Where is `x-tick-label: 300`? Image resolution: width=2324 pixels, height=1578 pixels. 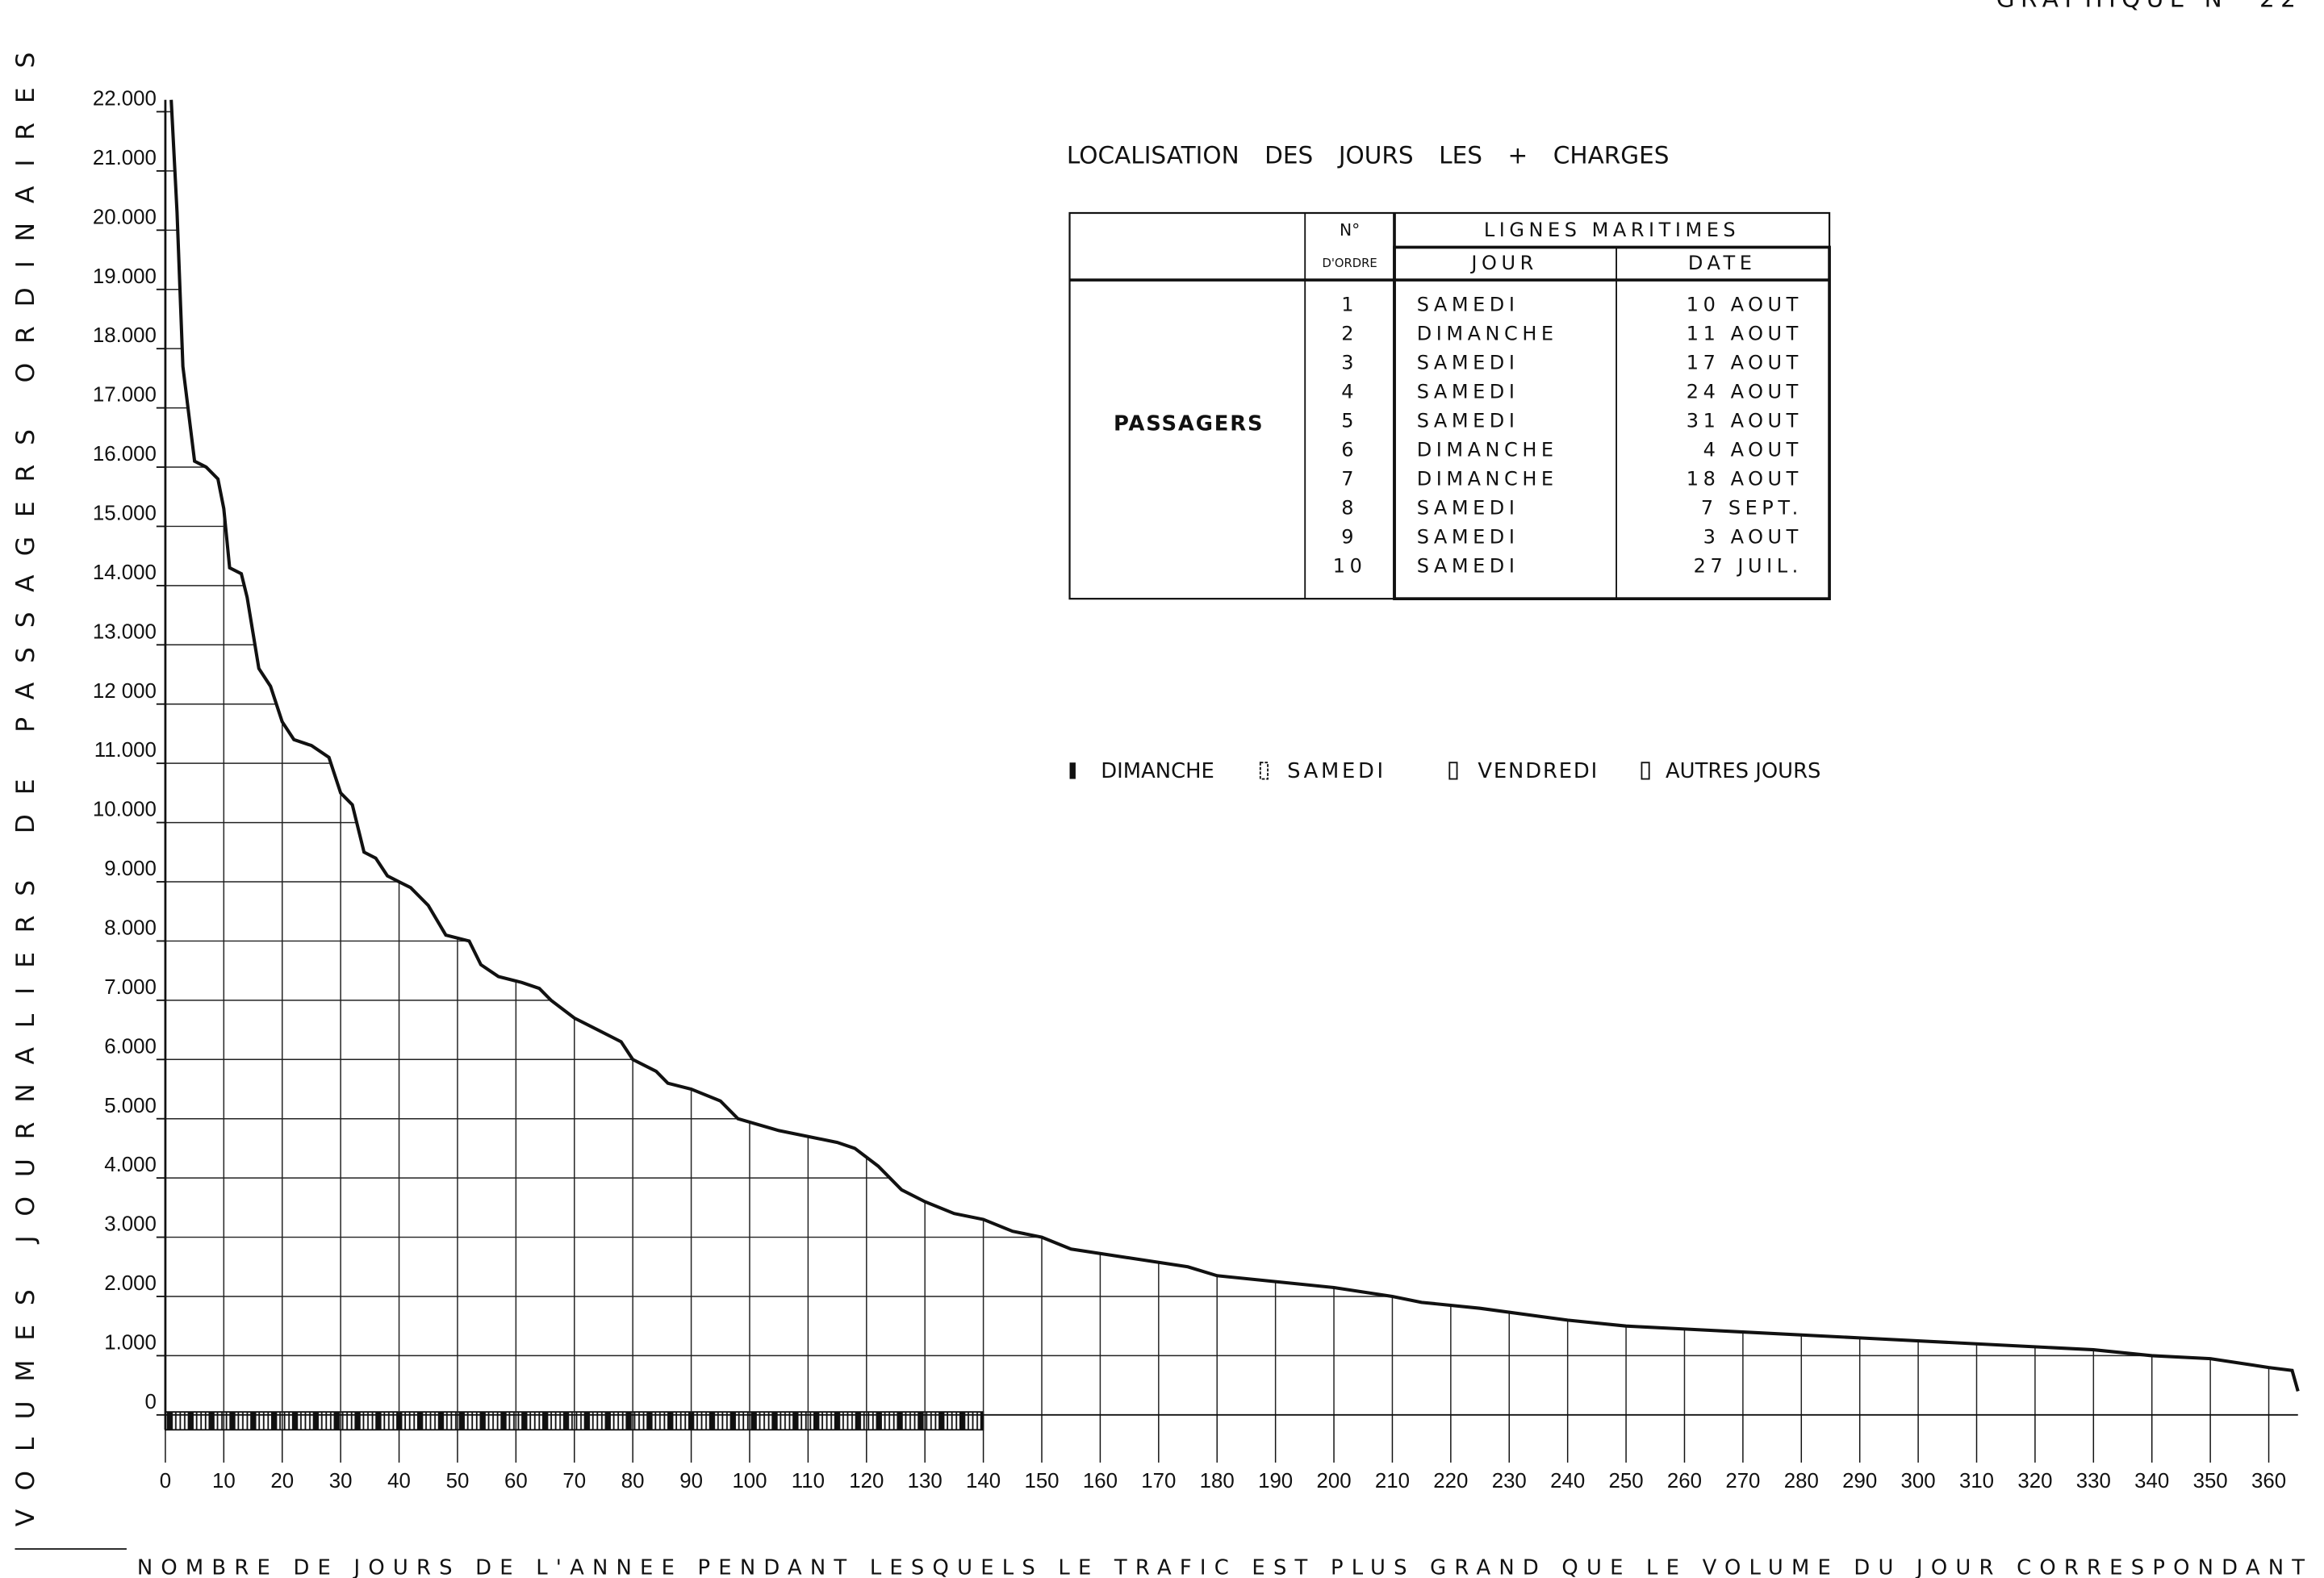
x-tick-label: 300 is located at coordinates (1918, 1481).